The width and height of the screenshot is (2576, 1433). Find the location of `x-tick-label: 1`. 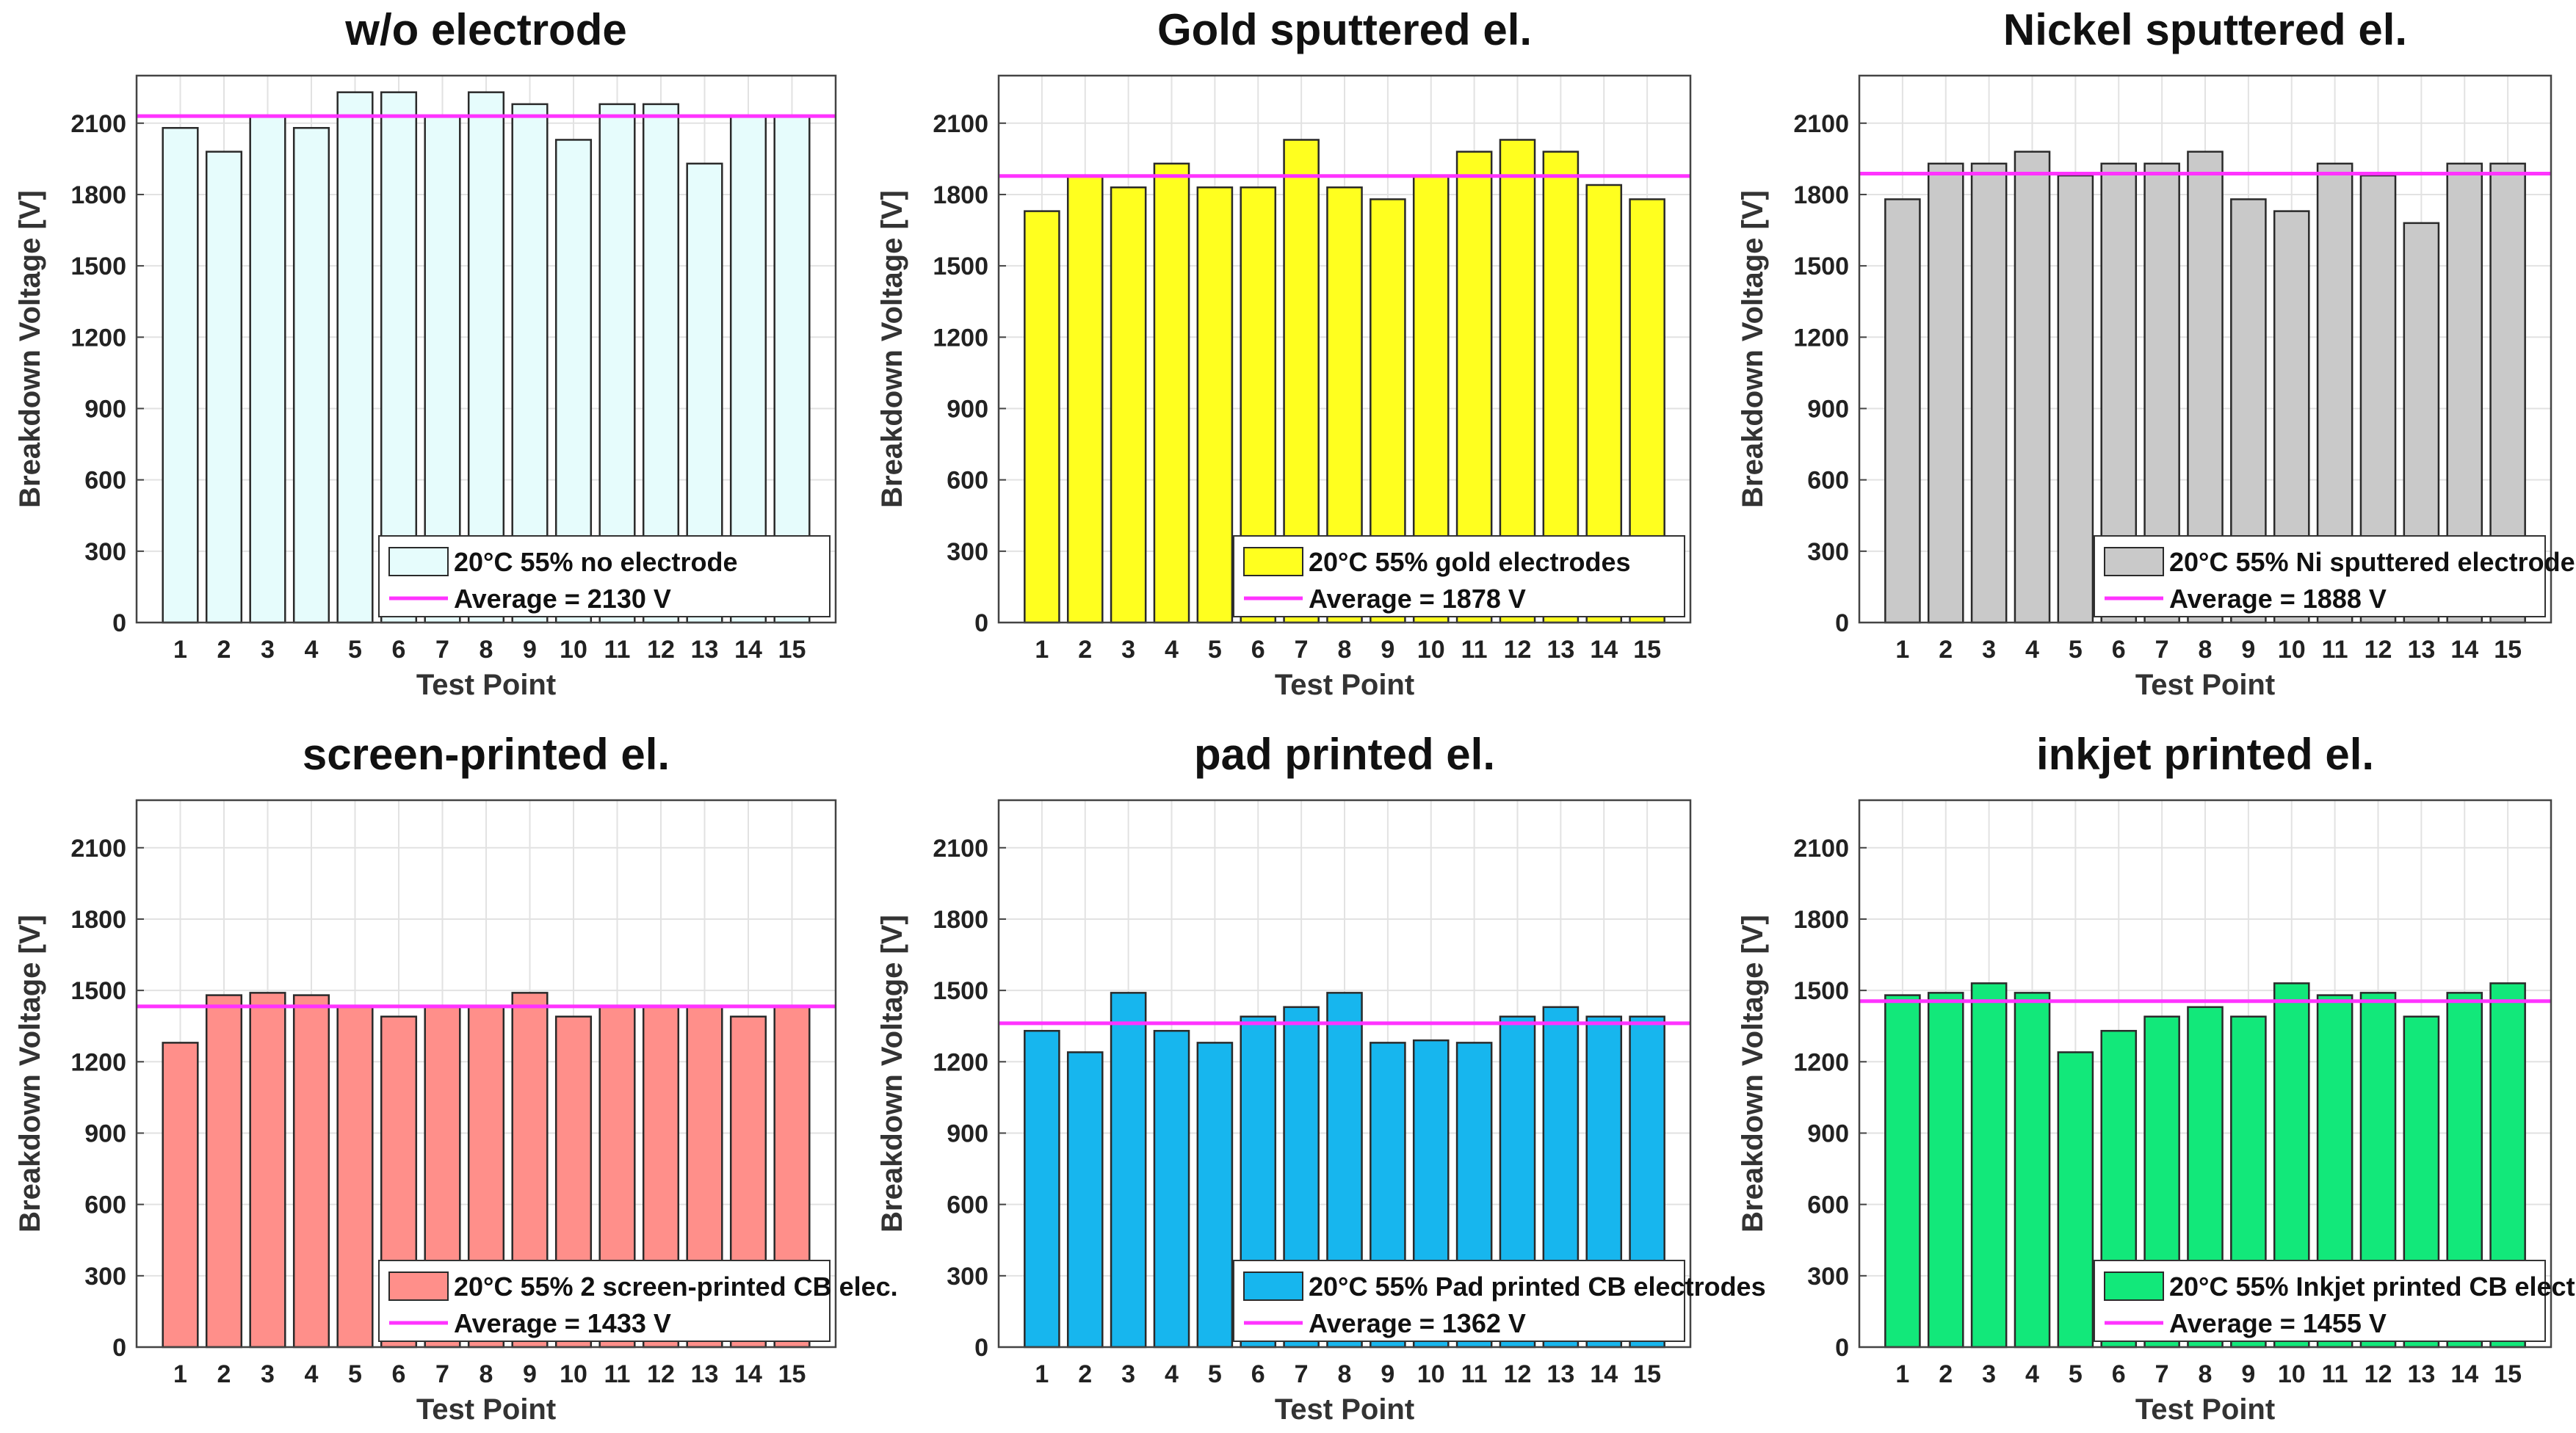

x-tick-label: 1 is located at coordinates (1042, 650).